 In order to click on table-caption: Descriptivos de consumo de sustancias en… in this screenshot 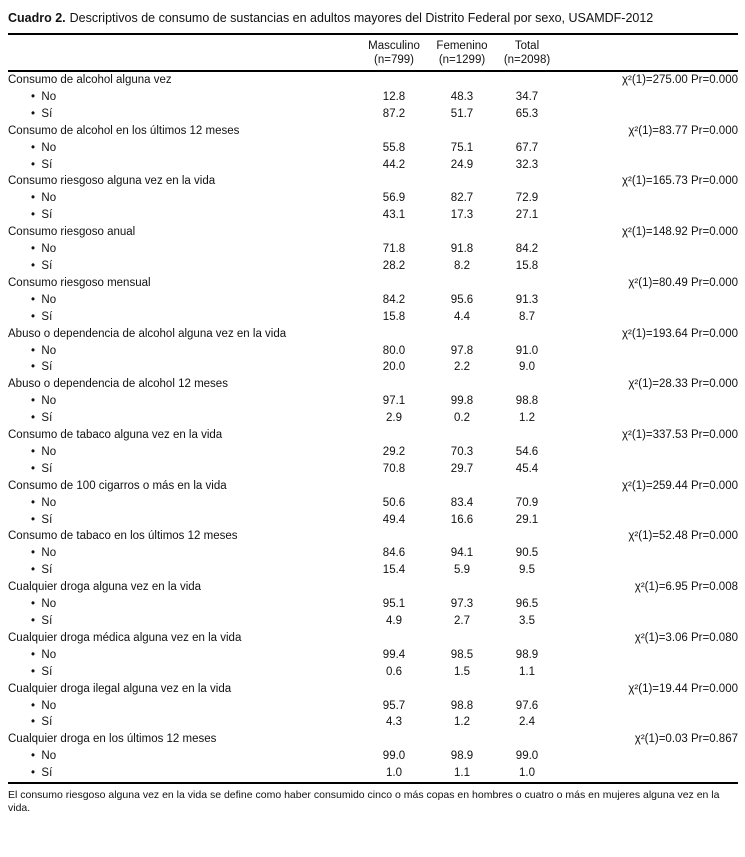, I will do `click(361, 18)`.